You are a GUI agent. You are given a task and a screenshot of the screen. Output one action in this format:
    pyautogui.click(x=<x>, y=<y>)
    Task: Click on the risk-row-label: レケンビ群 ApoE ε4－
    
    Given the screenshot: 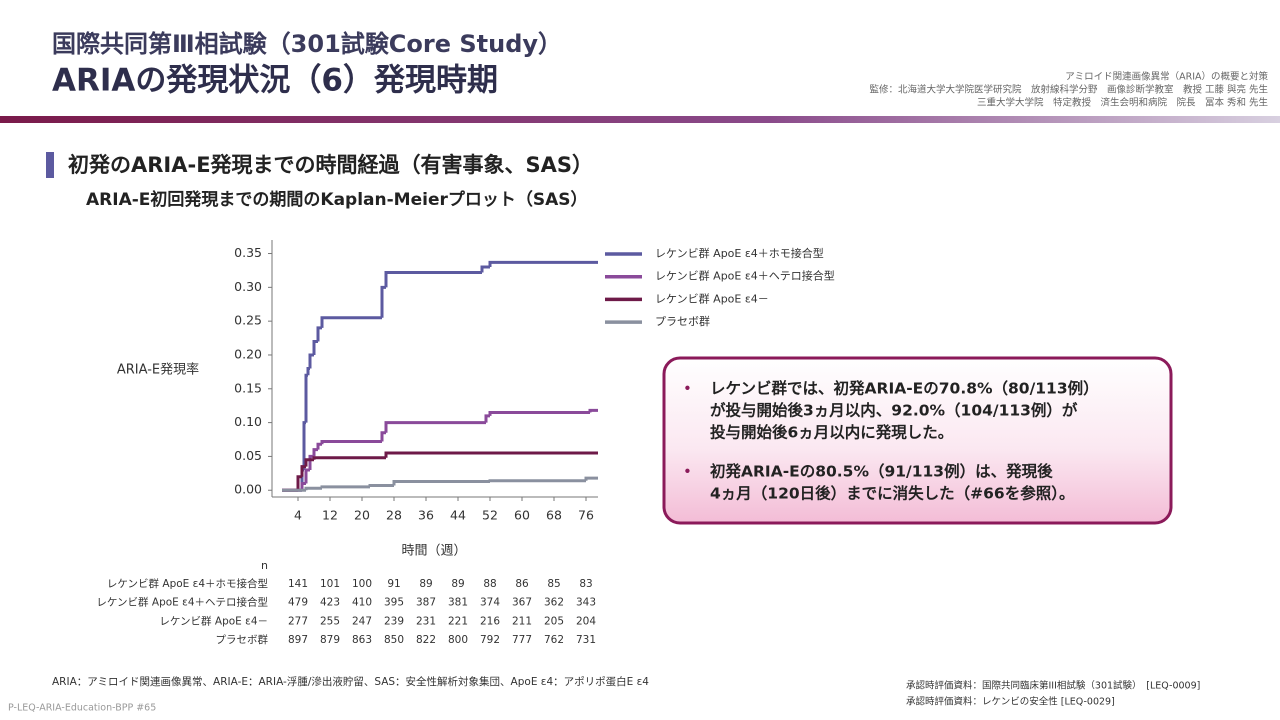 What is the action you would take?
    pyautogui.click(x=213, y=620)
    